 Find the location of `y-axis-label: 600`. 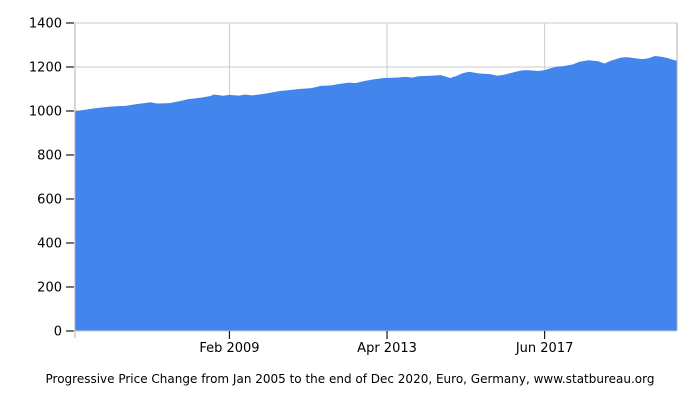

y-axis-label: 600 is located at coordinates (49, 200).